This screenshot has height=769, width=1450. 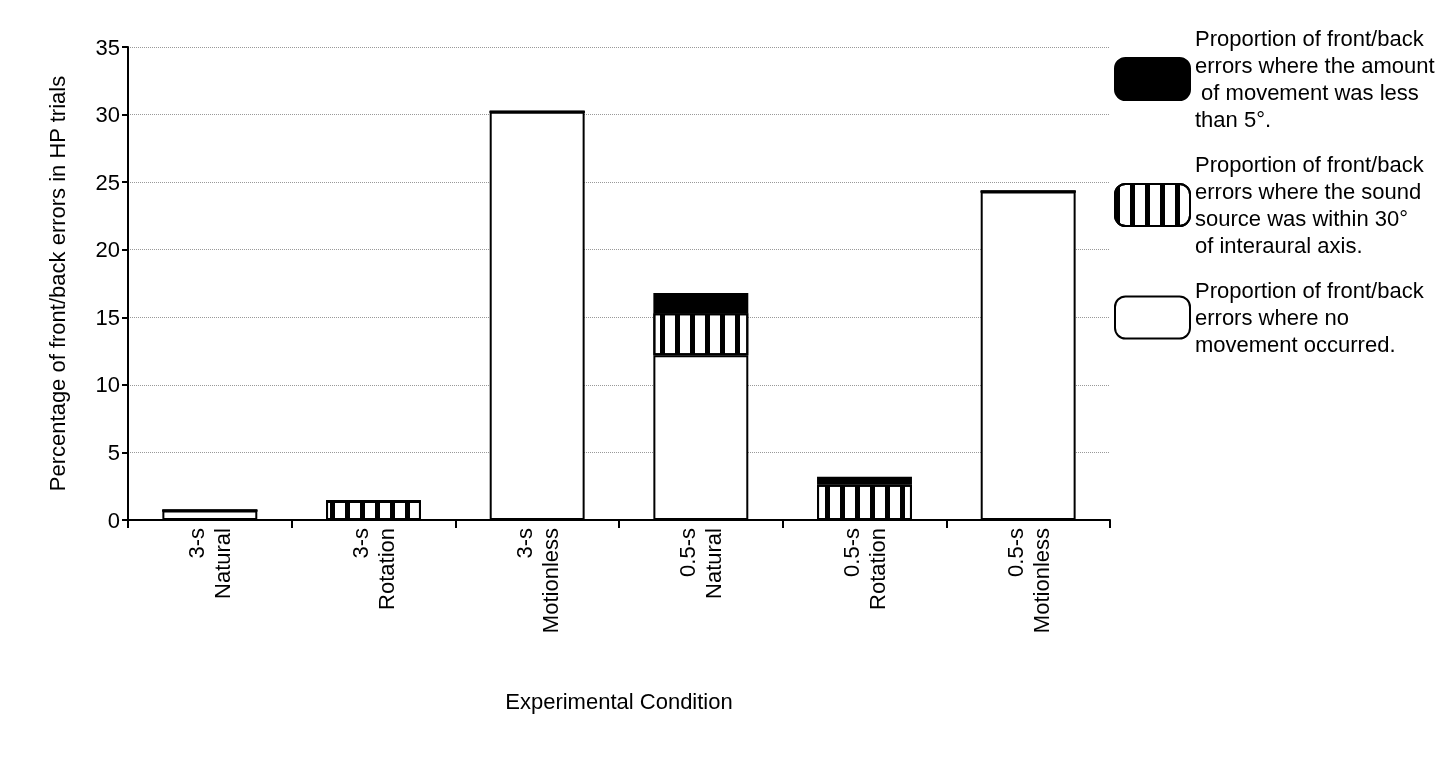 What do you see at coordinates (864, 569) in the screenshot?
I see `x-tick-label: 0.5-s Rotation` at bounding box center [864, 569].